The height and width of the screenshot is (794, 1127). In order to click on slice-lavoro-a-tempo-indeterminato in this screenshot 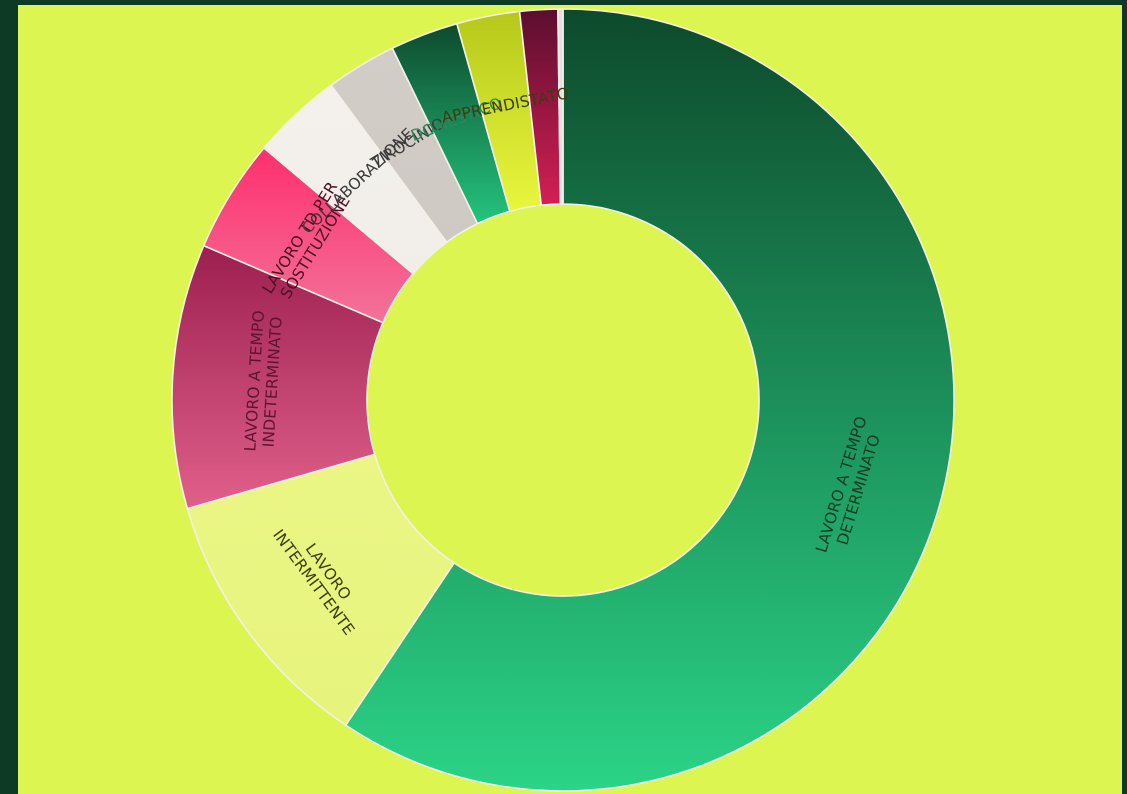, I will do `click(277, 377)`.